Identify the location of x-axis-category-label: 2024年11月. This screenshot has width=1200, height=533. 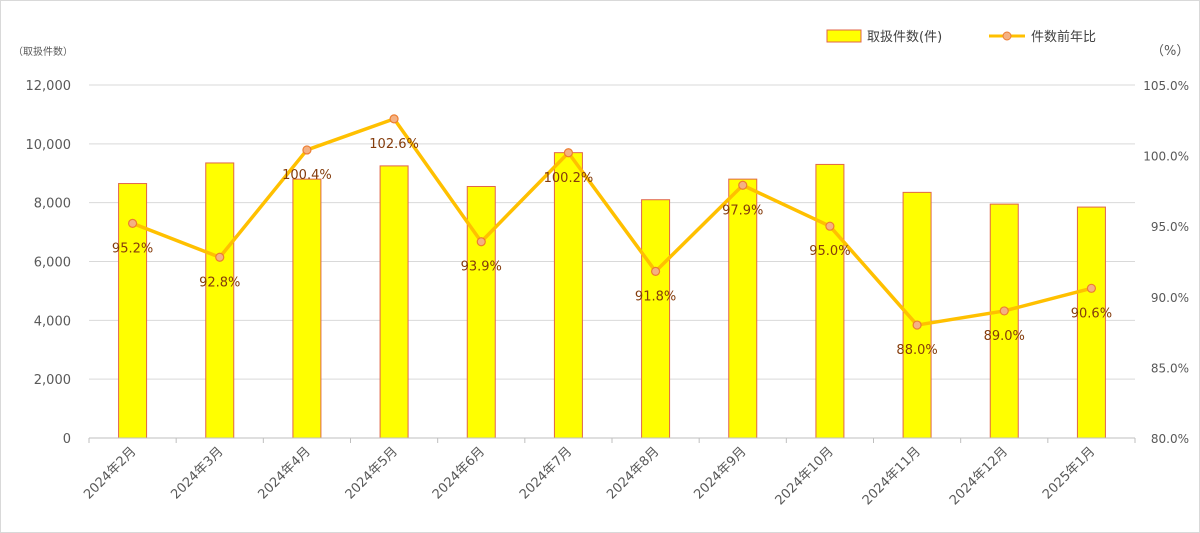
(892, 476).